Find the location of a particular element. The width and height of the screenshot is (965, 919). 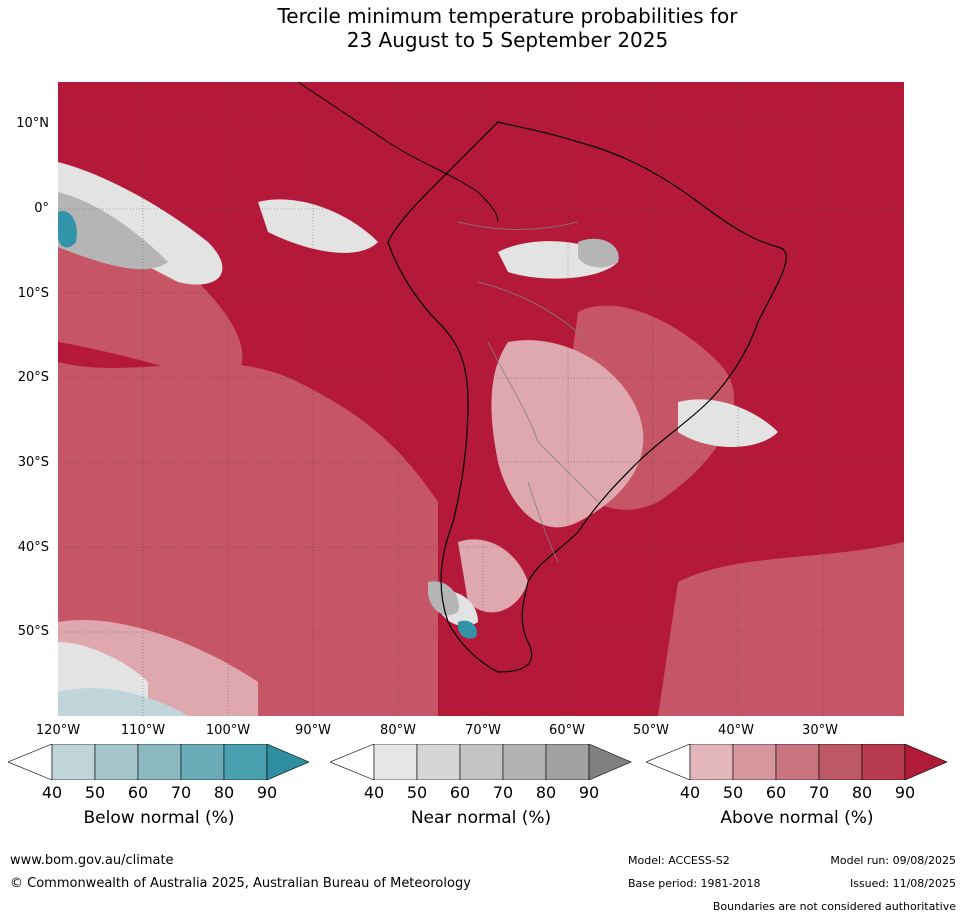

lon-label-100w: 100°W is located at coordinates (228, 730).